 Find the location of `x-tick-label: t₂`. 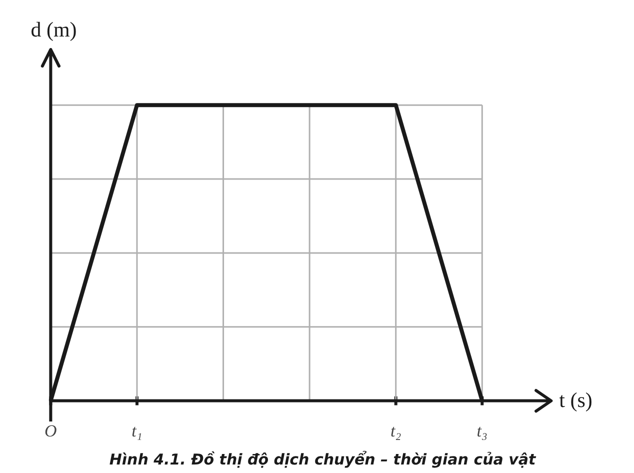

x-tick-label: t₂ is located at coordinates (396, 431).